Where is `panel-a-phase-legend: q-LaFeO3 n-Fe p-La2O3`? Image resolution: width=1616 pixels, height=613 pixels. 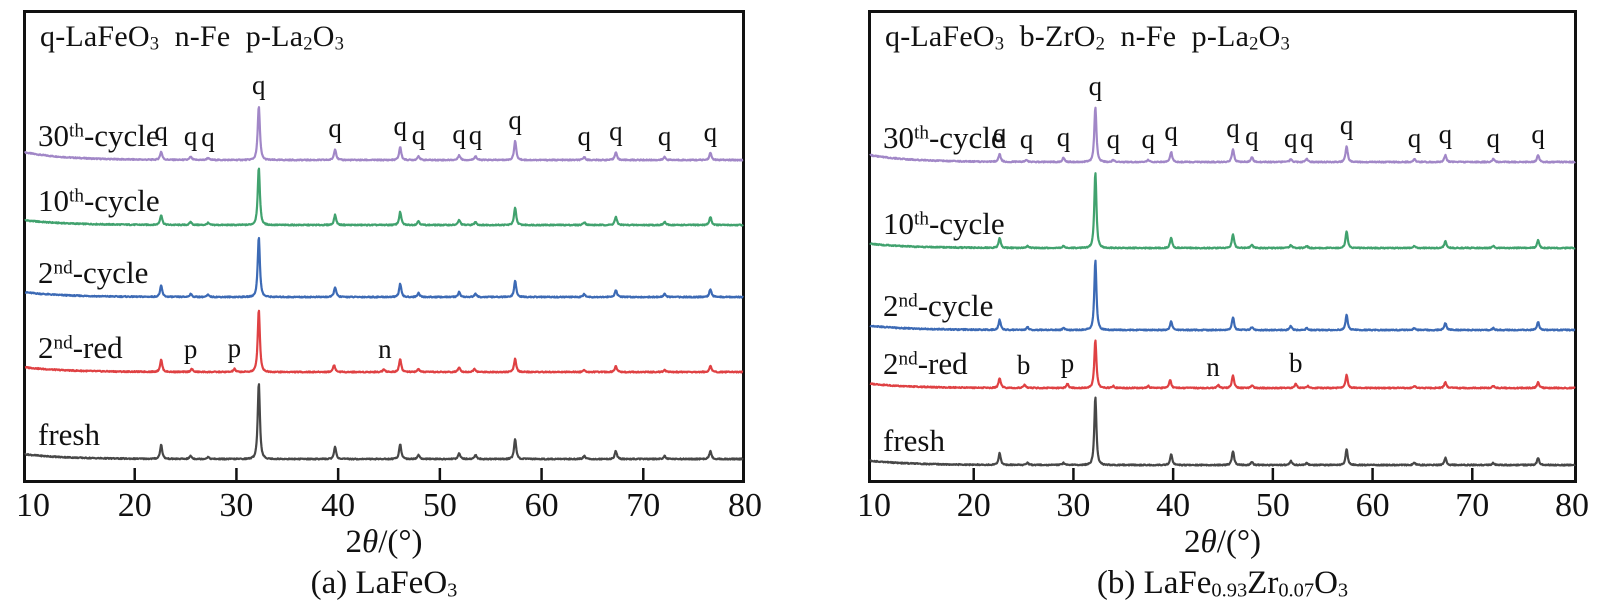
panel-a-phase-legend: q-LaFeO3 n-Fe p-La2O3 is located at coordinates (192, 37).